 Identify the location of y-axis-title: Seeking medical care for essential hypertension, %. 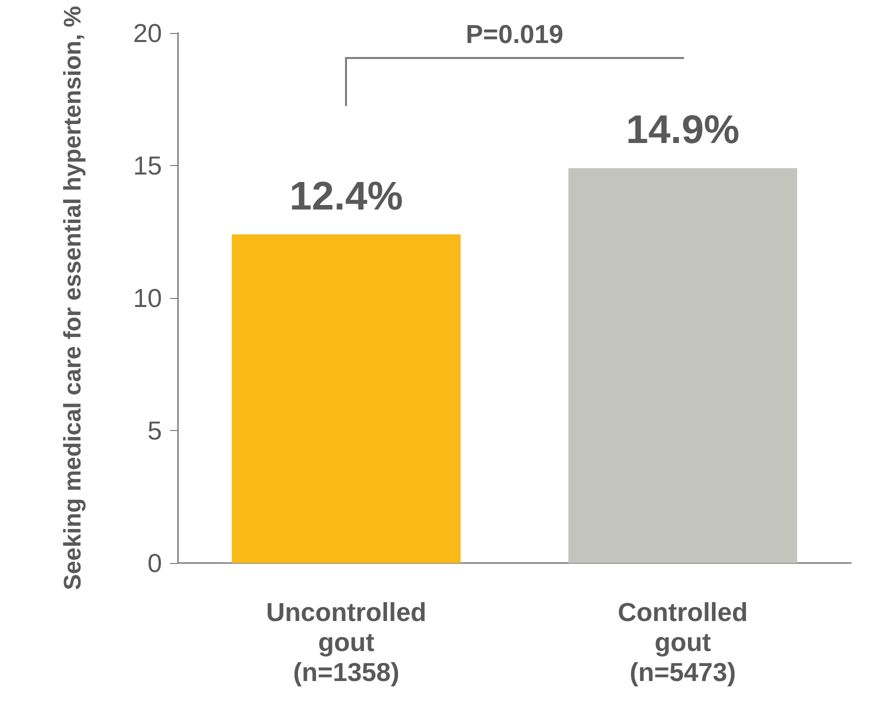
(73, 298).